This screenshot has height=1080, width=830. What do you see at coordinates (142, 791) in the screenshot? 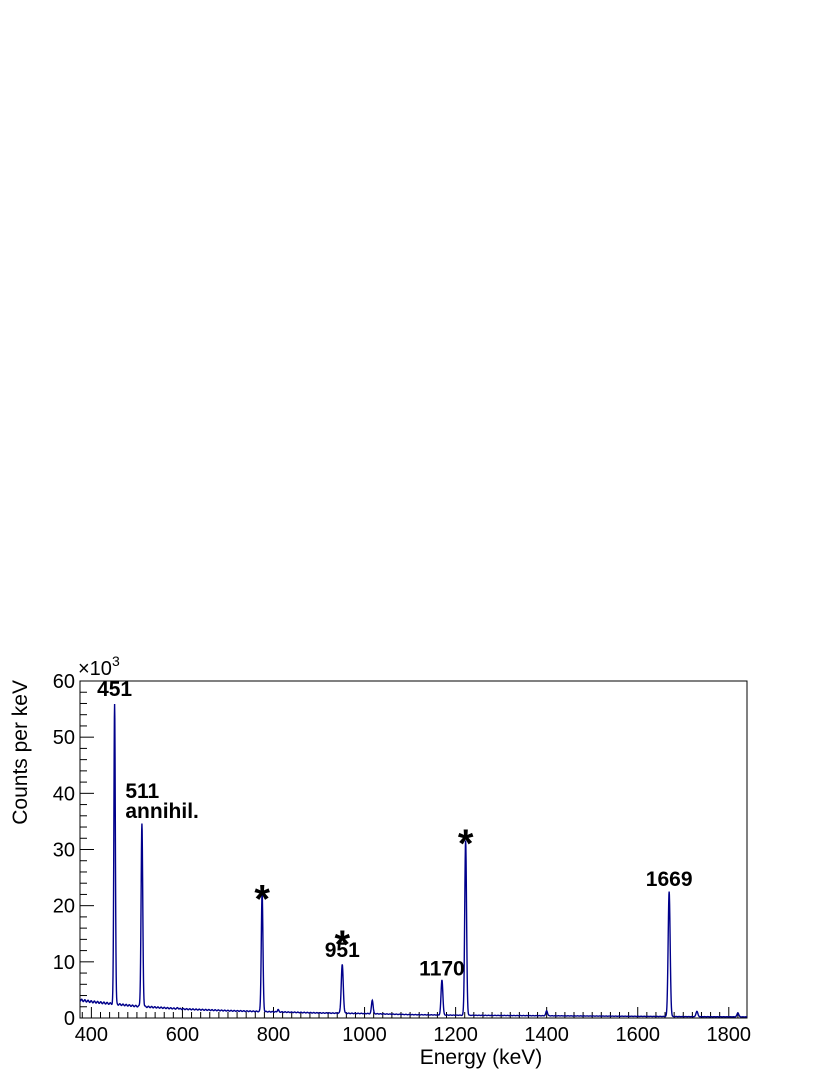
I see `peak-label-511: 511` at bounding box center [142, 791].